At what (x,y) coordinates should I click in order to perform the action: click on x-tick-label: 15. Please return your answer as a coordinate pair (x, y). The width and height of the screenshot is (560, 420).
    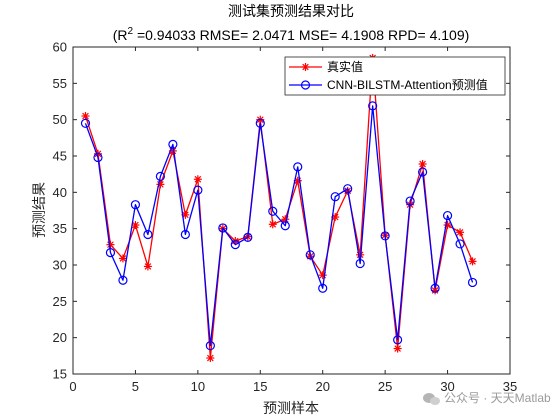
    Looking at the image, I should click on (260, 386).